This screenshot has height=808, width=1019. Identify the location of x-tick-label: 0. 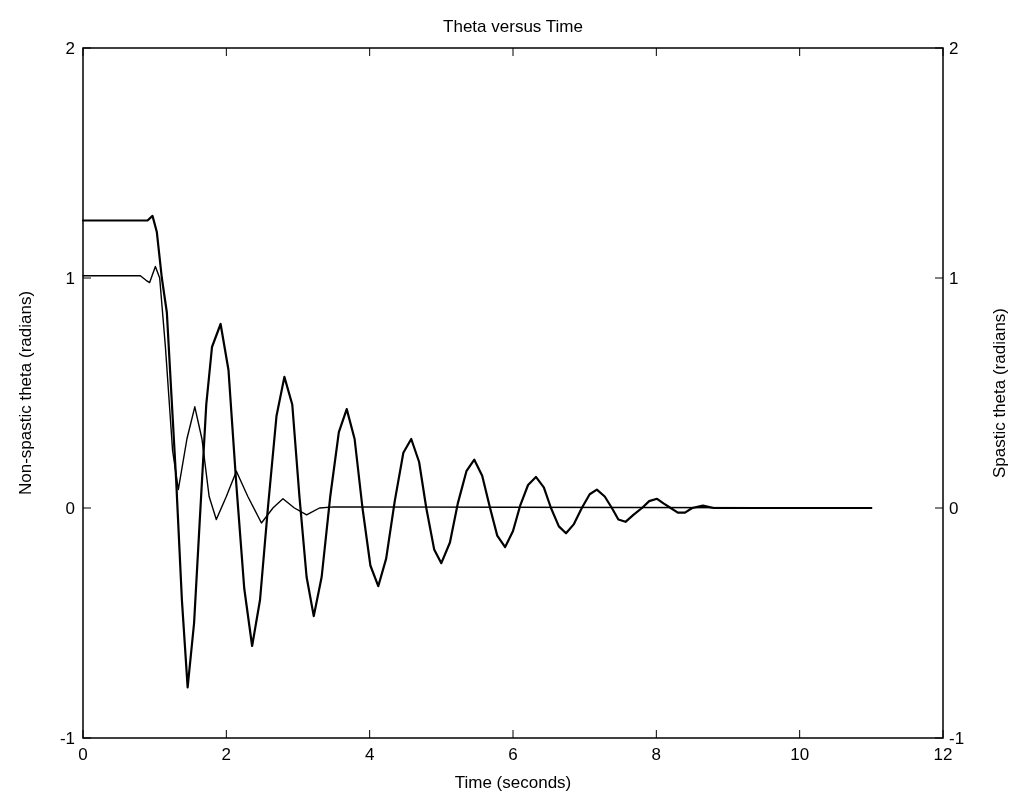
(83, 754).